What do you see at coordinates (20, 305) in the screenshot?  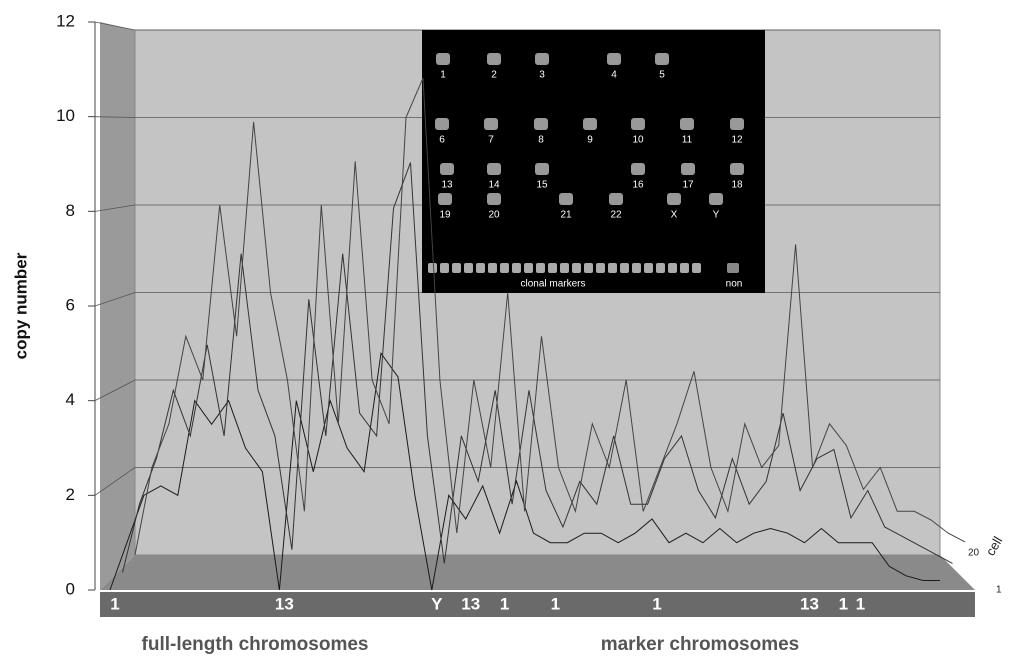 I see `y-axis-title: copy number` at bounding box center [20, 305].